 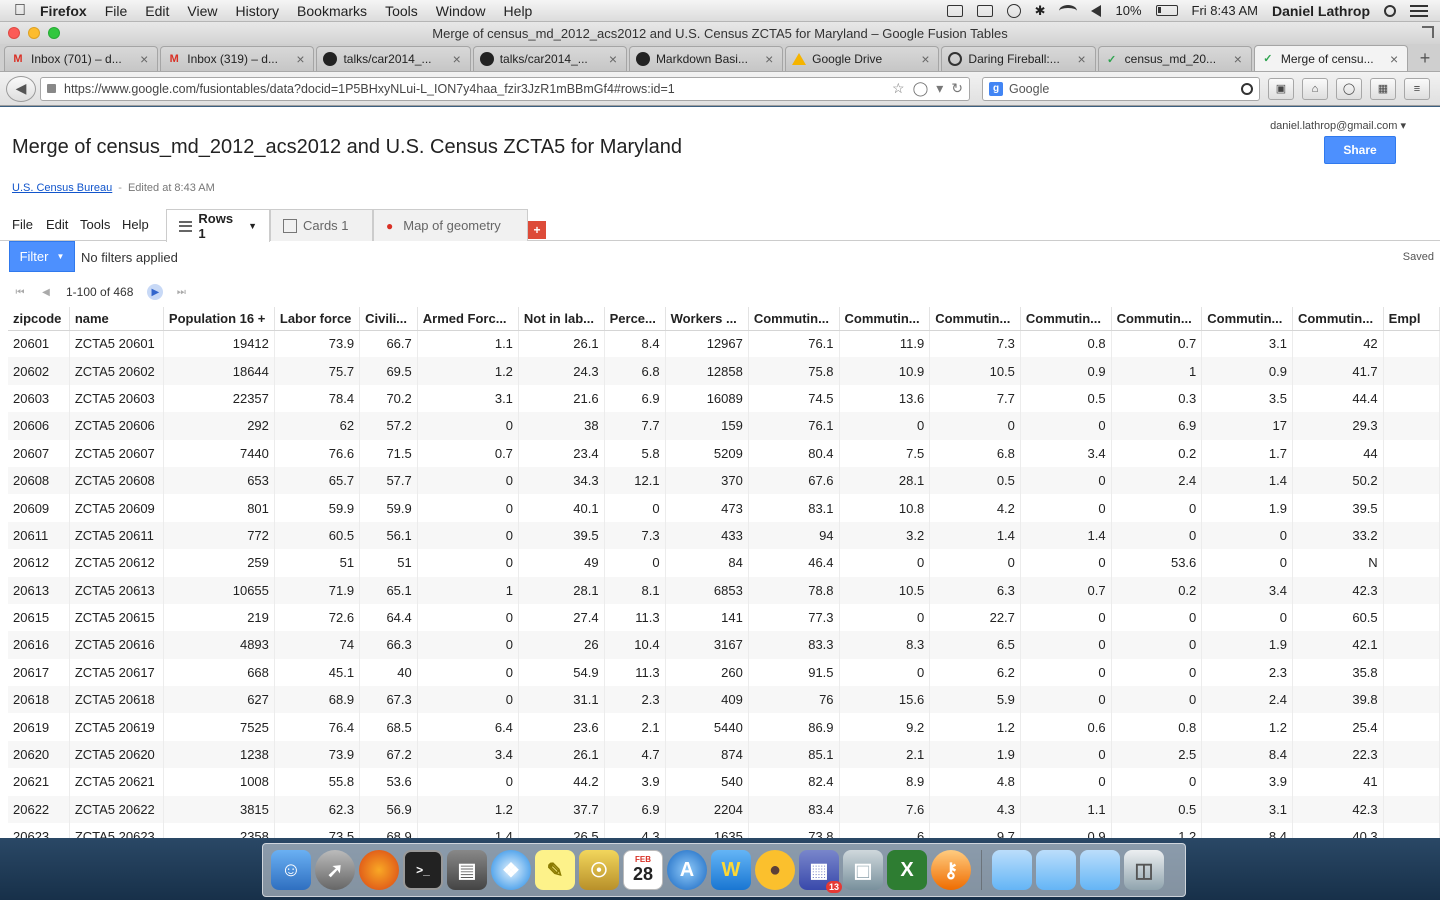 I want to click on table-cell: 292, so click(x=219, y=426).